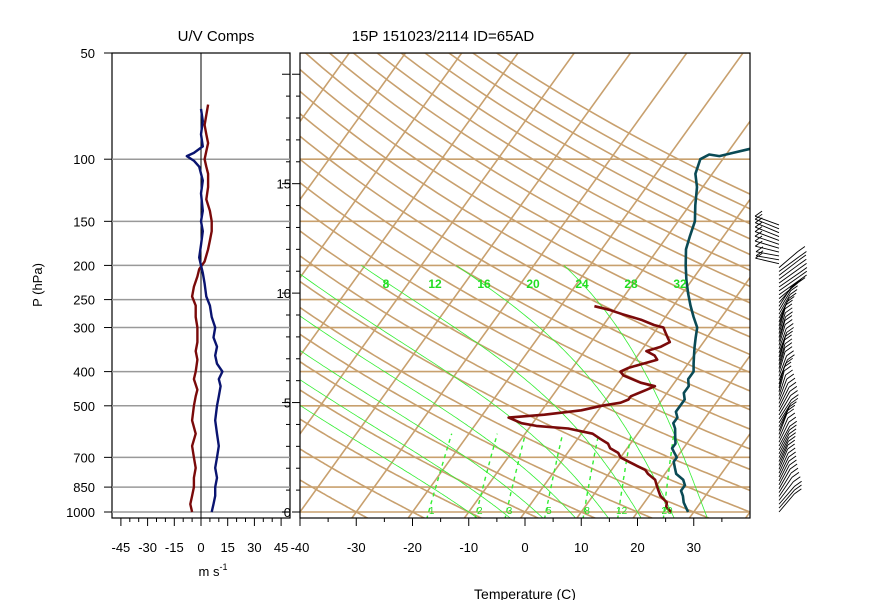 The image size is (887, 600). I want to click on temperature-tick-label: -40, so click(300, 547).